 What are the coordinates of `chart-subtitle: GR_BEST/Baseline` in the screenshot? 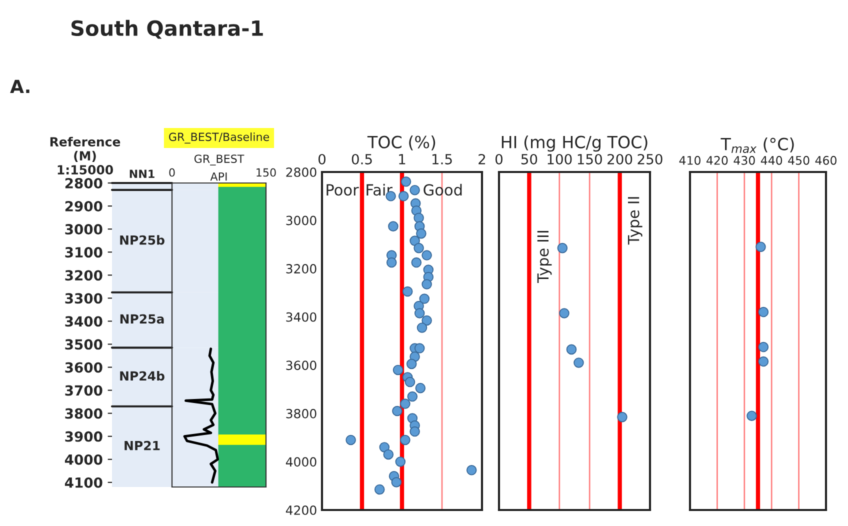 It's located at (219, 138).